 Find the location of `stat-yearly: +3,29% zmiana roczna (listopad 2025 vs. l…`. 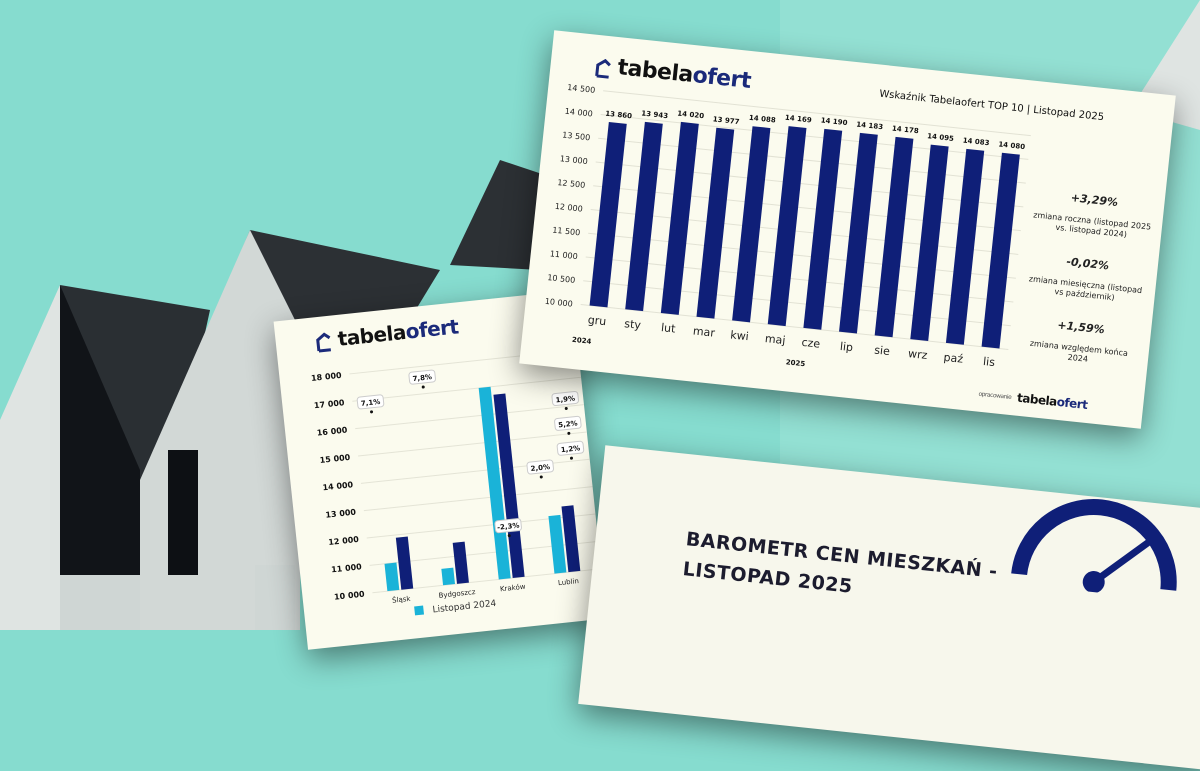

stat-yearly: +3,29% zmiana roczna (listopad 2025 vs. l… is located at coordinates (1093, 214).